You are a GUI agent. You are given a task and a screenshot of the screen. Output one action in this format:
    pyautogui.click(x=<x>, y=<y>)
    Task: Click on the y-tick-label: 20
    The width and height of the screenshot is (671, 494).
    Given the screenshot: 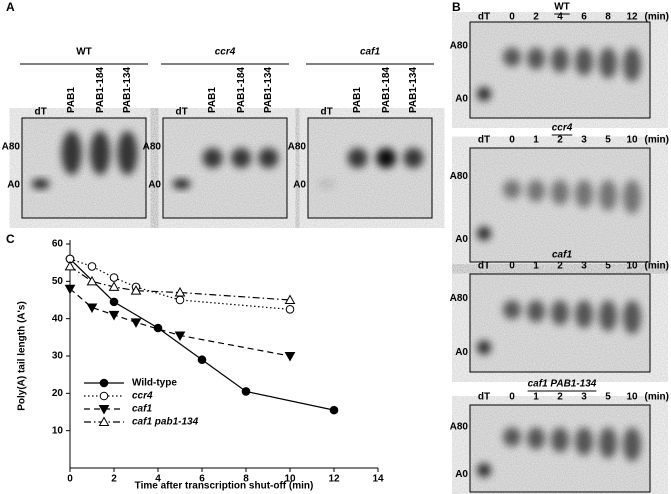 What is the action you would take?
    pyautogui.click(x=58, y=393)
    